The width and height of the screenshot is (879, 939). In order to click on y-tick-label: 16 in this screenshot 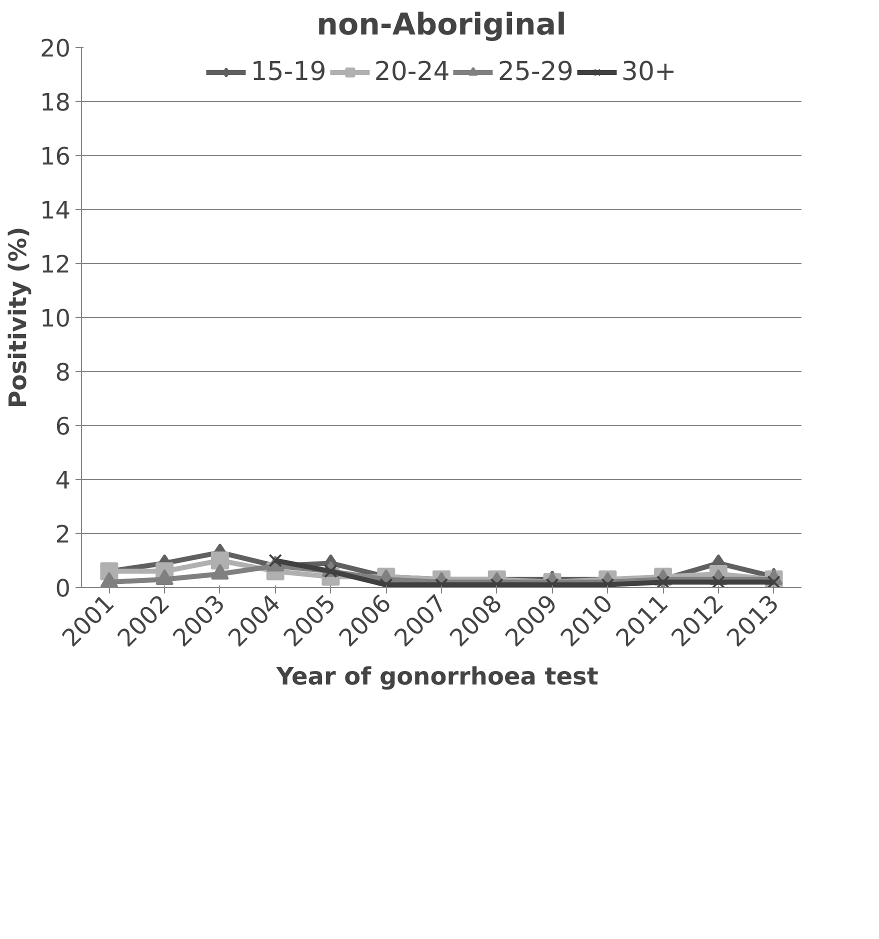, I will do `click(55, 156)`.